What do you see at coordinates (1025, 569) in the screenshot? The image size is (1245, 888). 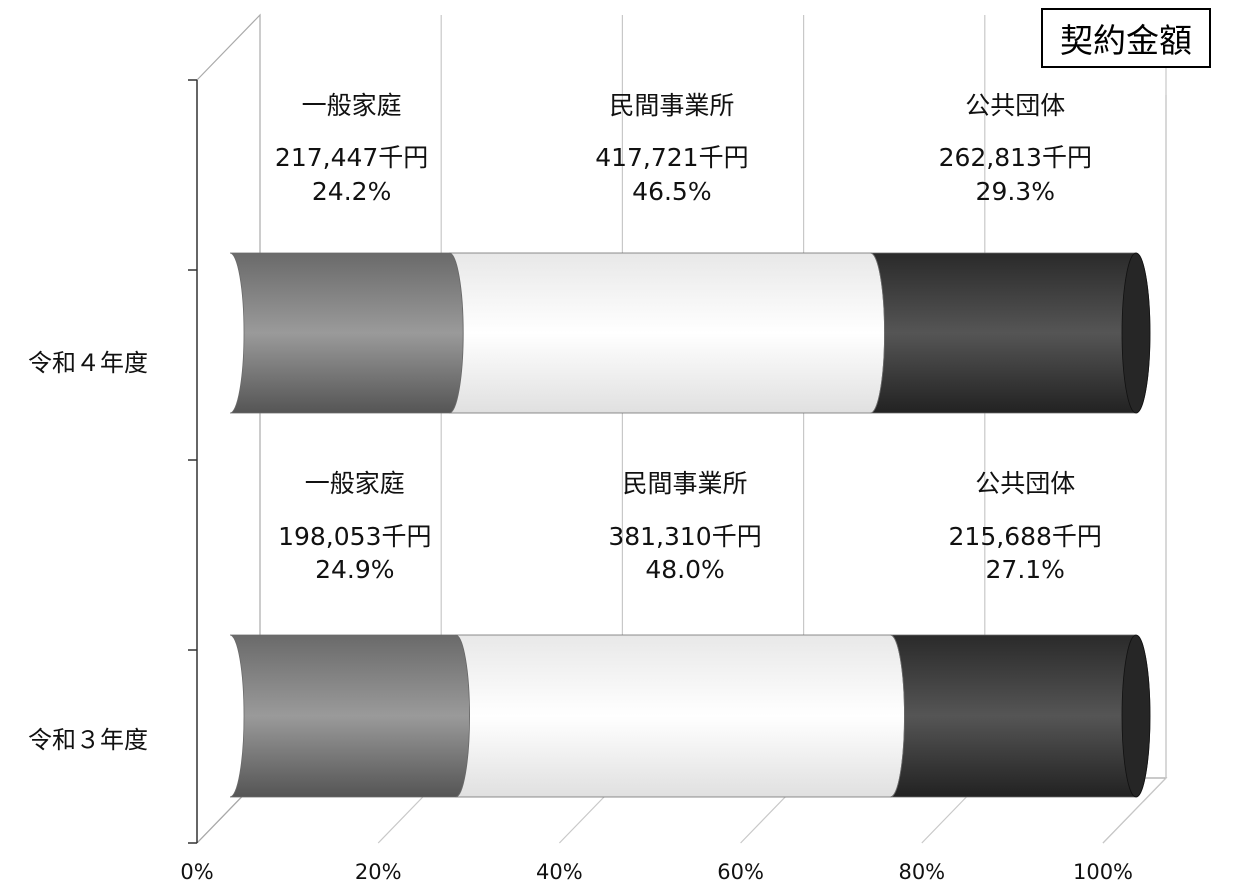 I see `percent-label-1-2: 27.1%` at bounding box center [1025, 569].